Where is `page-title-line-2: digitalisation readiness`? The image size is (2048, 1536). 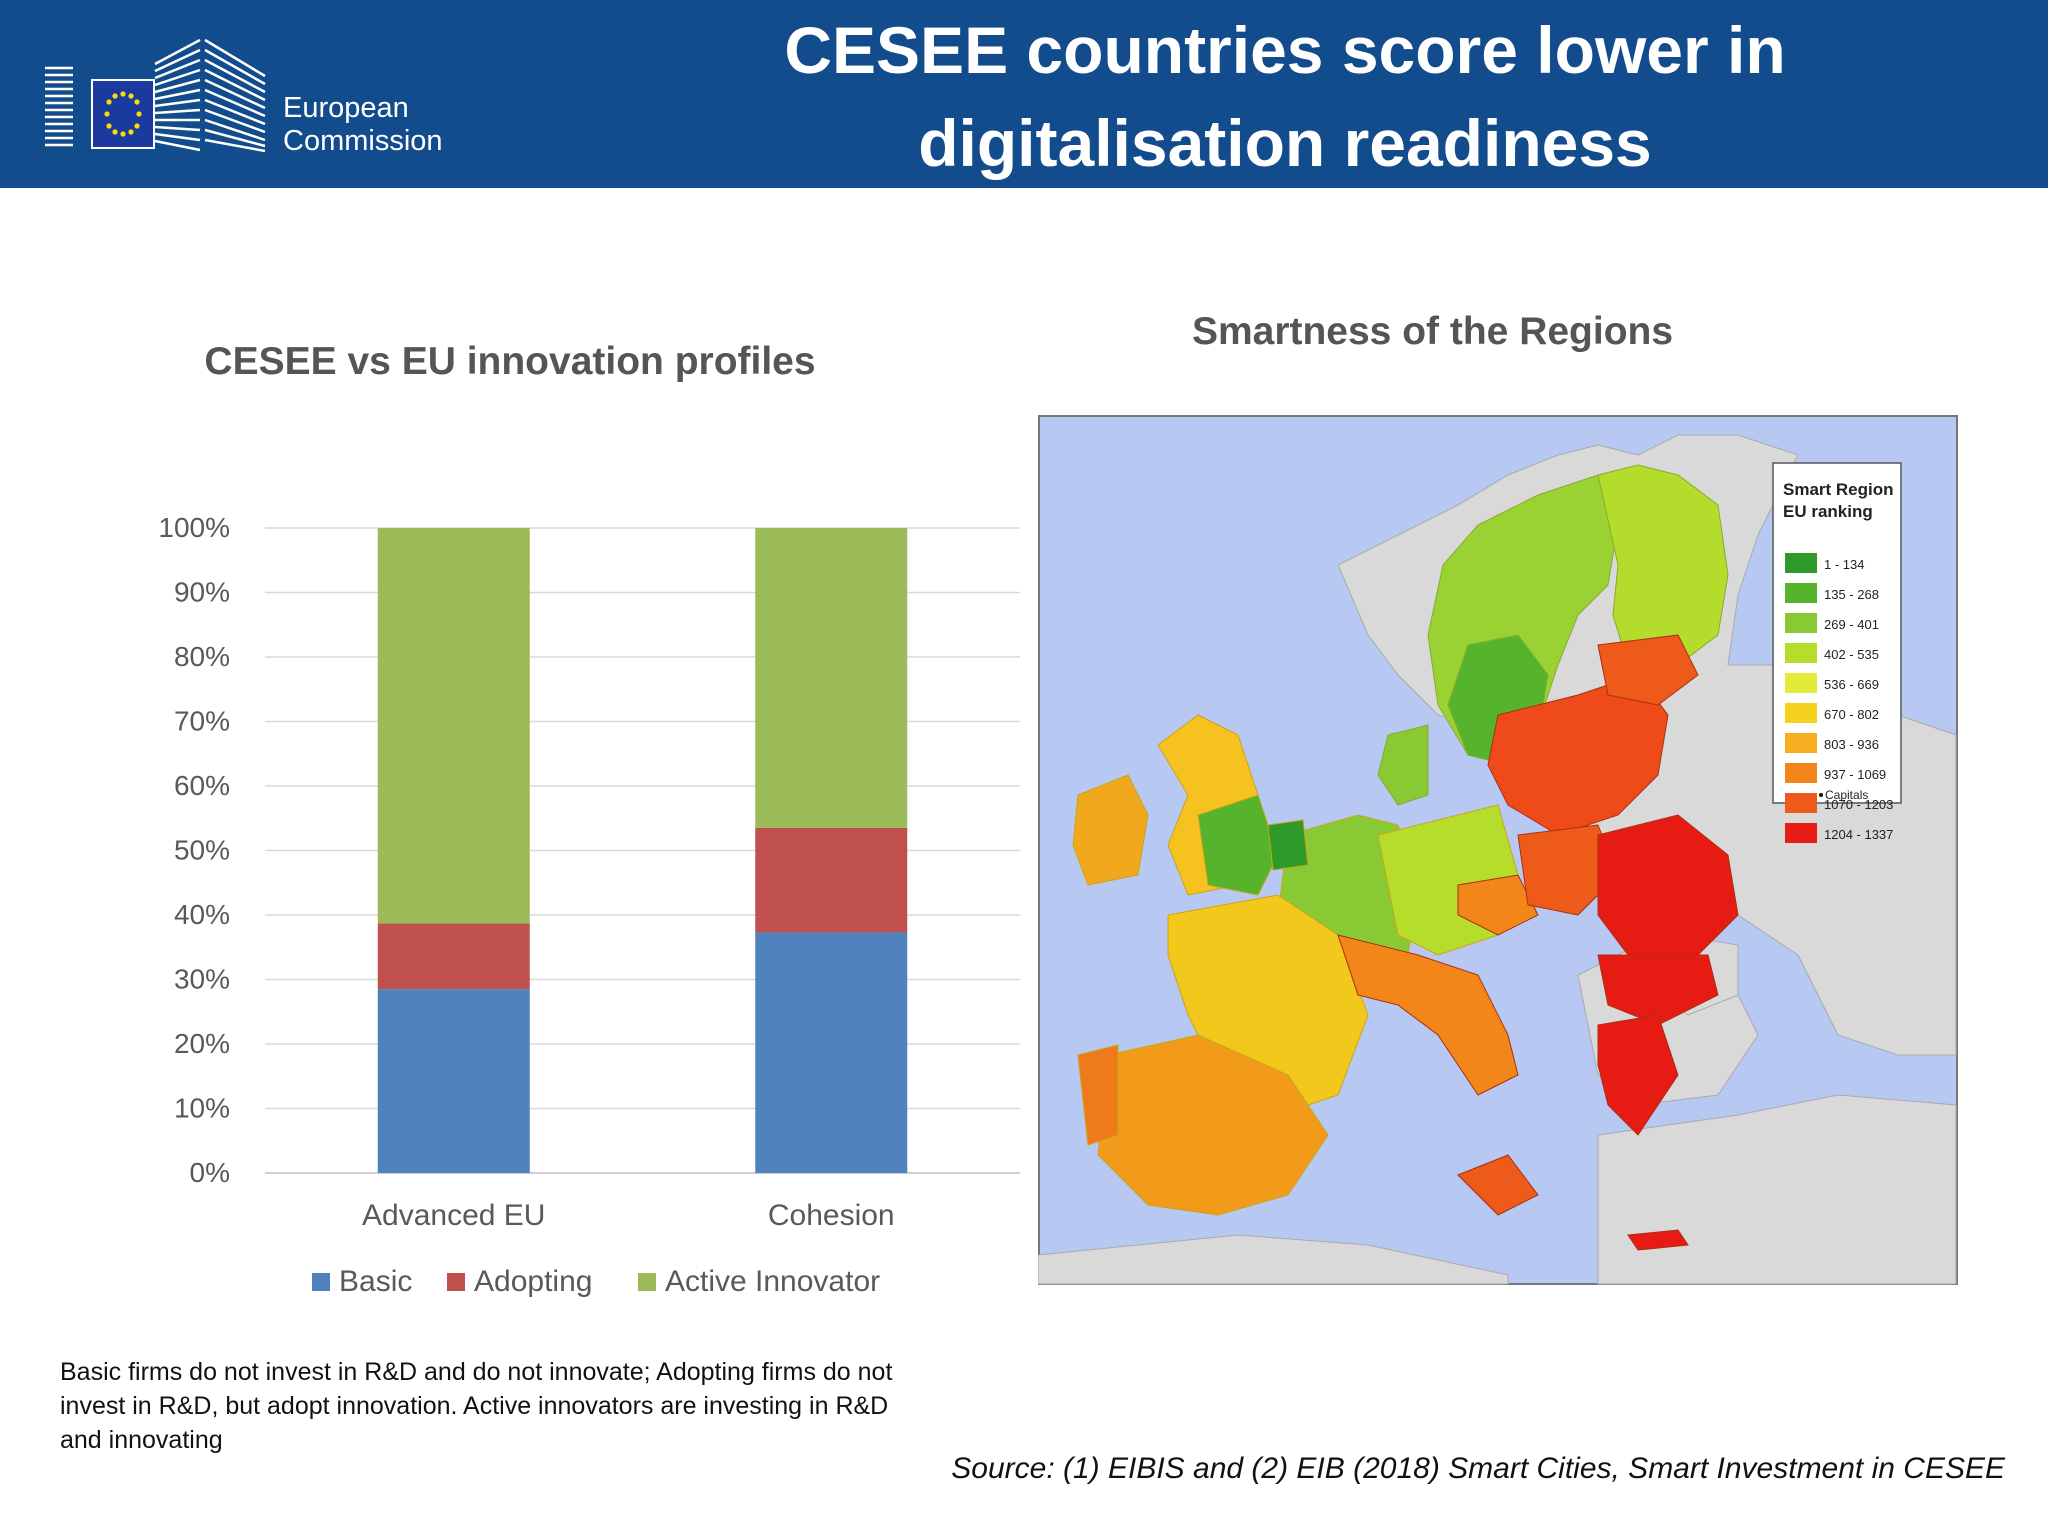
page-title-line-2: digitalisation readiness is located at coordinates (1285, 143).